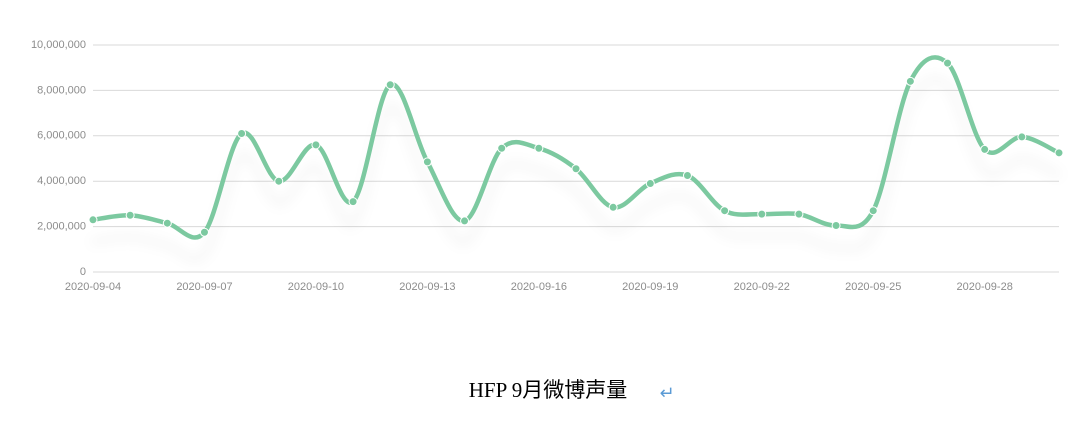 This screenshot has height=421, width=1080. Describe the element at coordinates (666, 393) in the screenshot. I see `paragraph-mark: ↵` at that location.